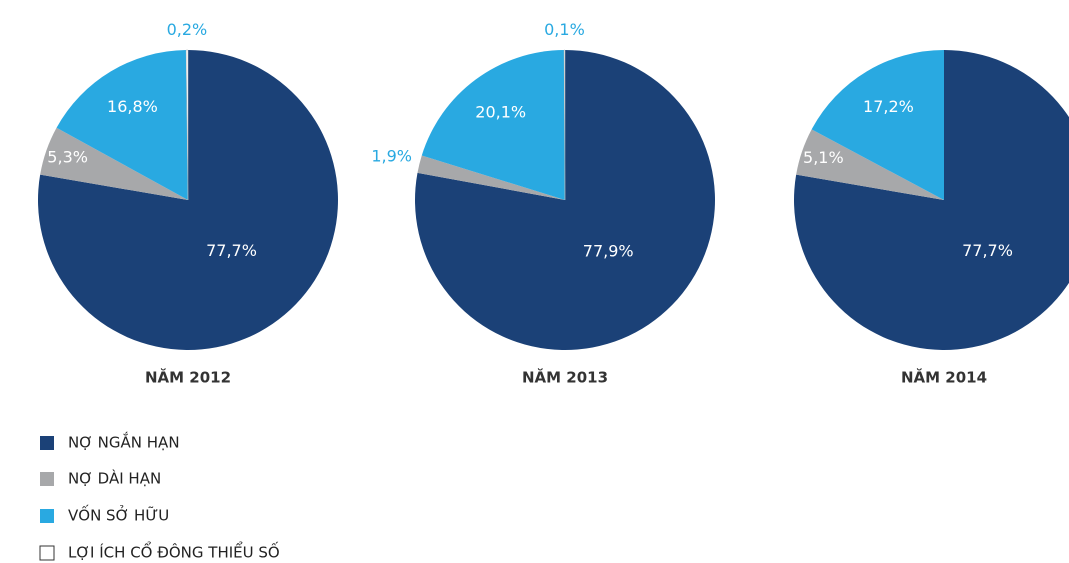  What do you see at coordinates (565, 377) in the screenshot?
I see `pie-title: NĂM 2013` at bounding box center [565, 377].